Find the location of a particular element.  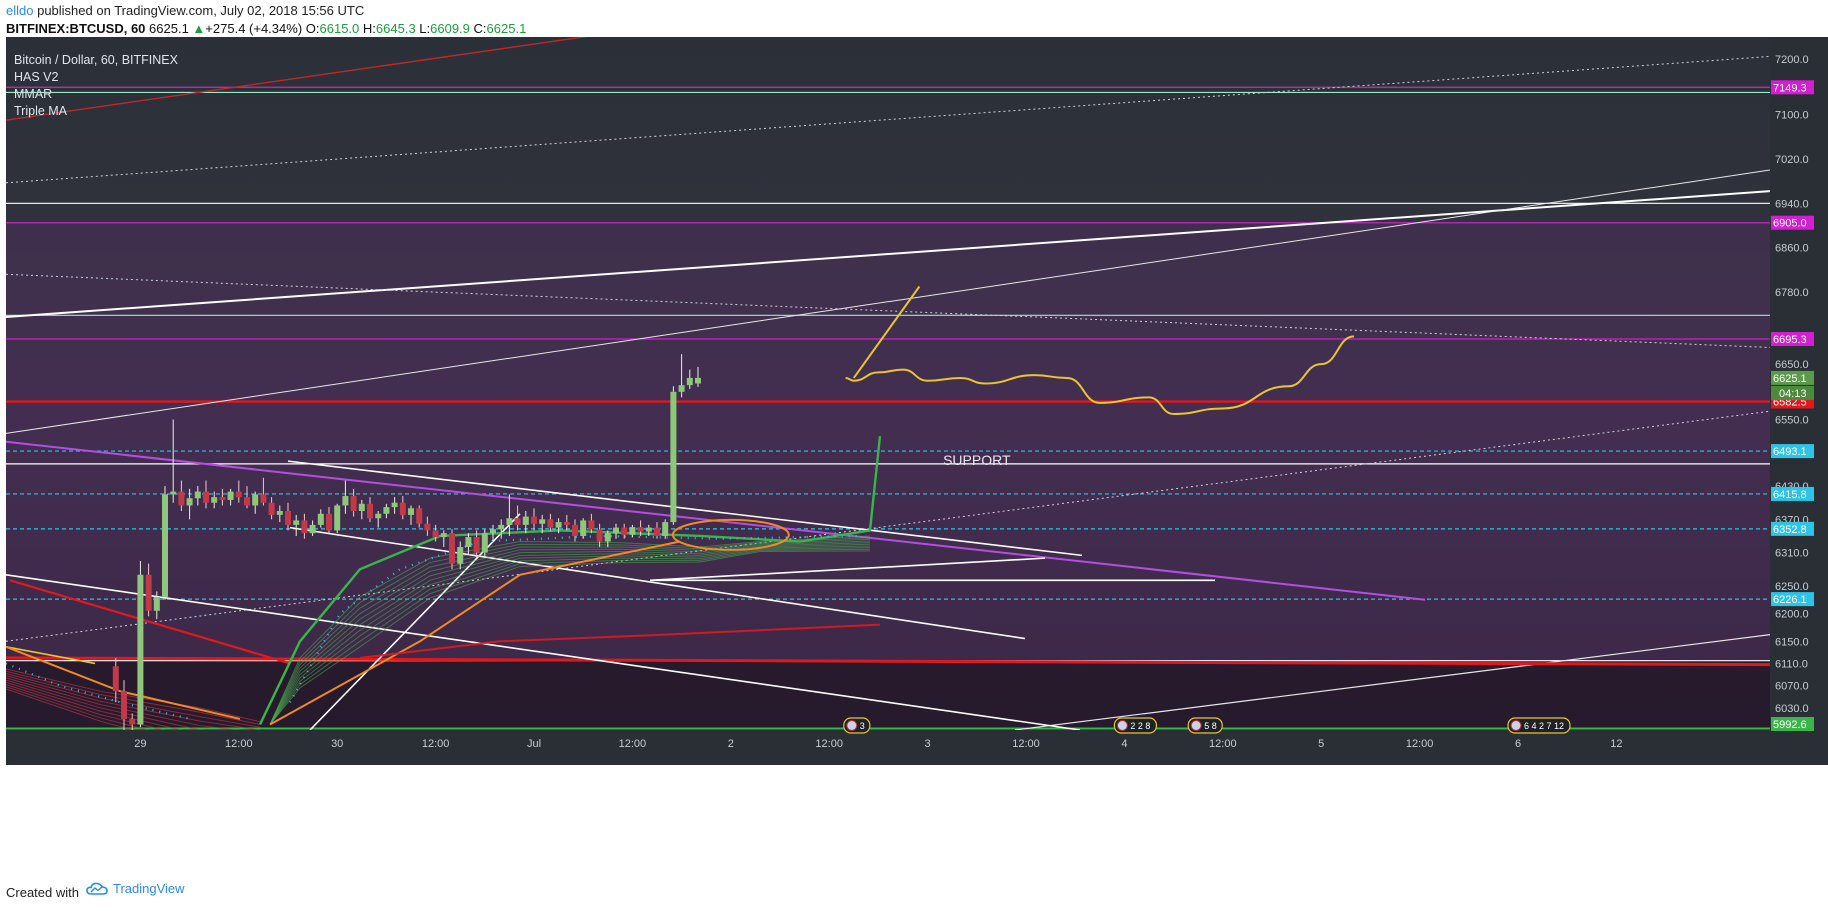

economic-event-marker: 6 4 2 7 12 is located at coordinates (1539, 725).